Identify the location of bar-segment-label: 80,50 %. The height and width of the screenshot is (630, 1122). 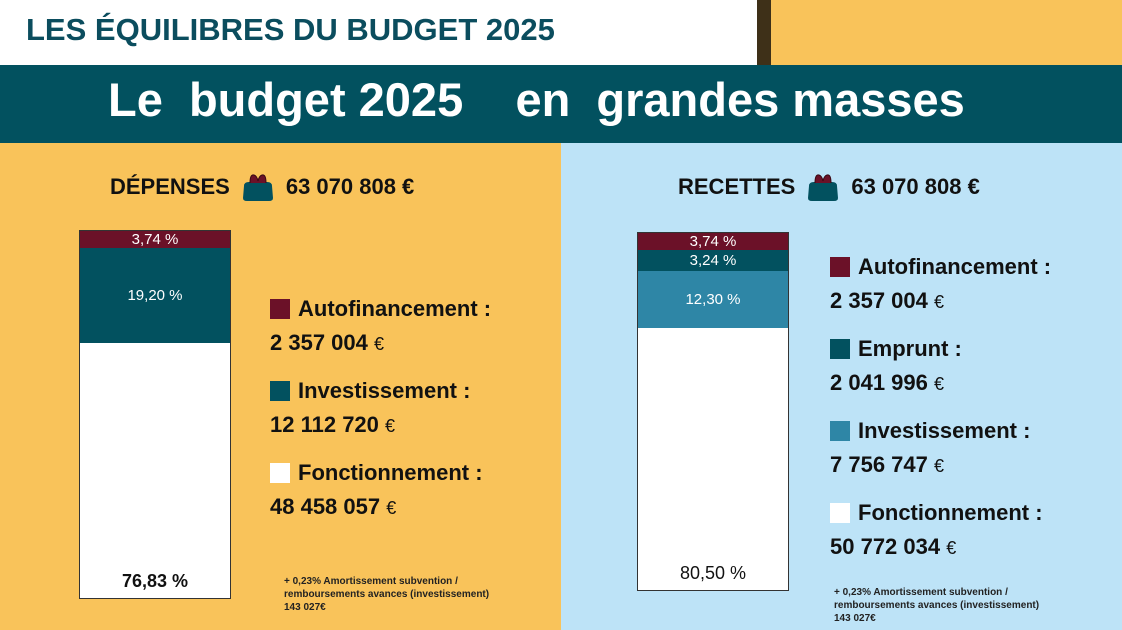
(713, 573).